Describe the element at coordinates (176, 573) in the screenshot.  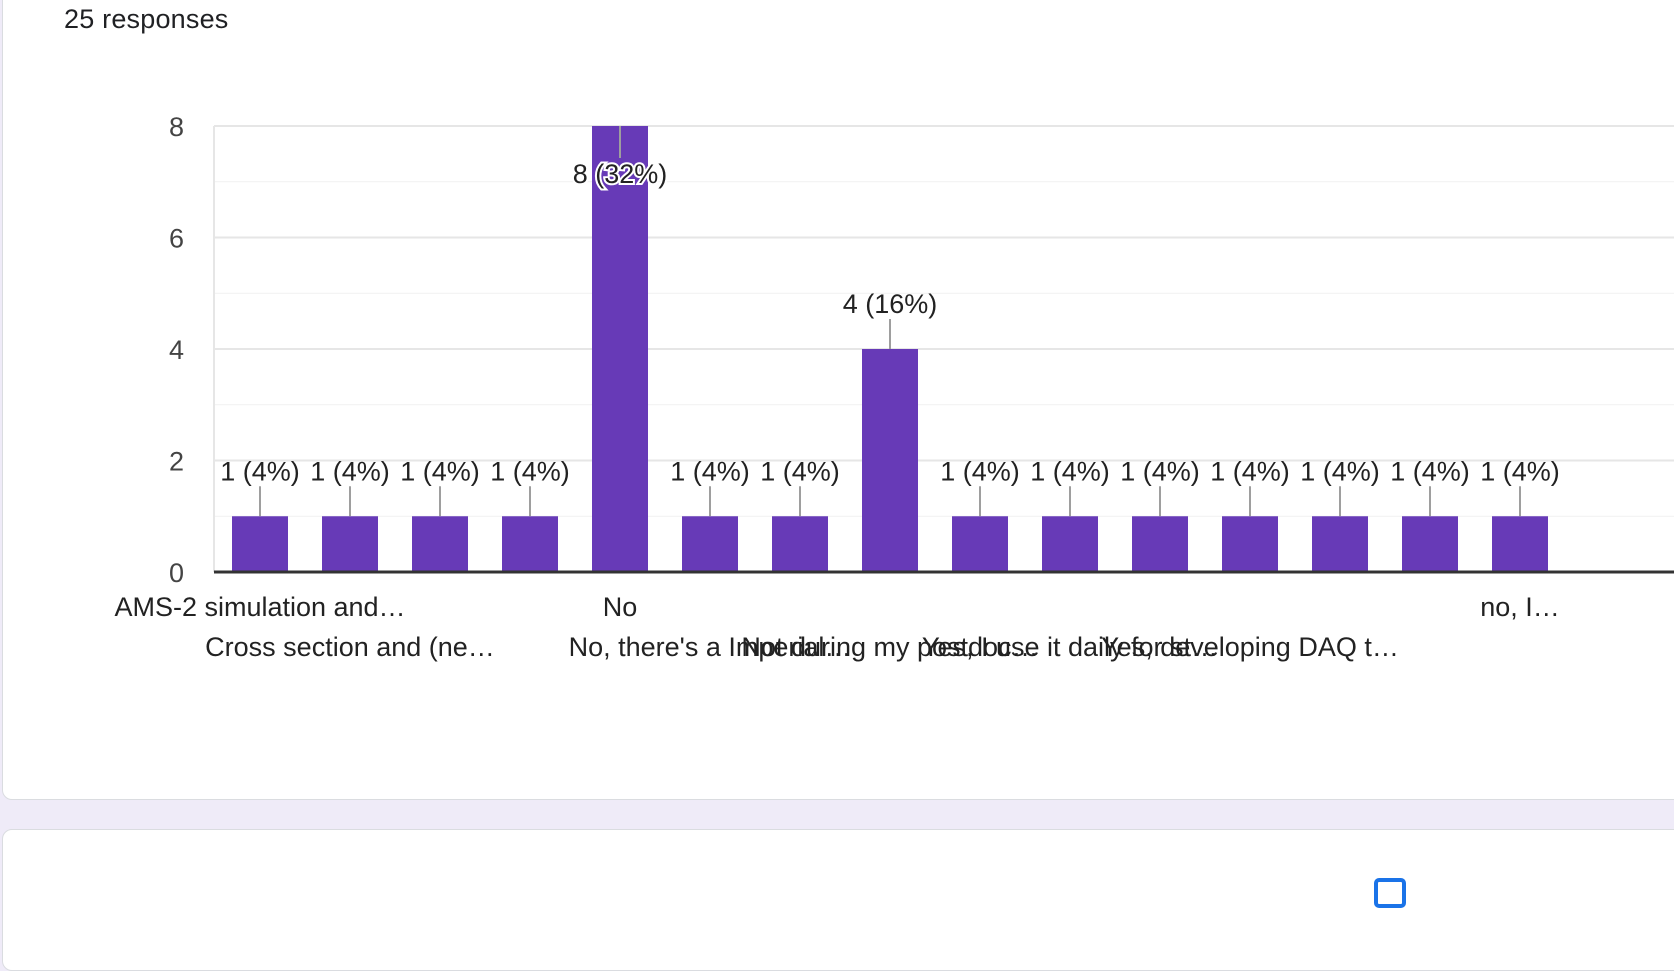
I see `y-tick-label: 0` at that location.